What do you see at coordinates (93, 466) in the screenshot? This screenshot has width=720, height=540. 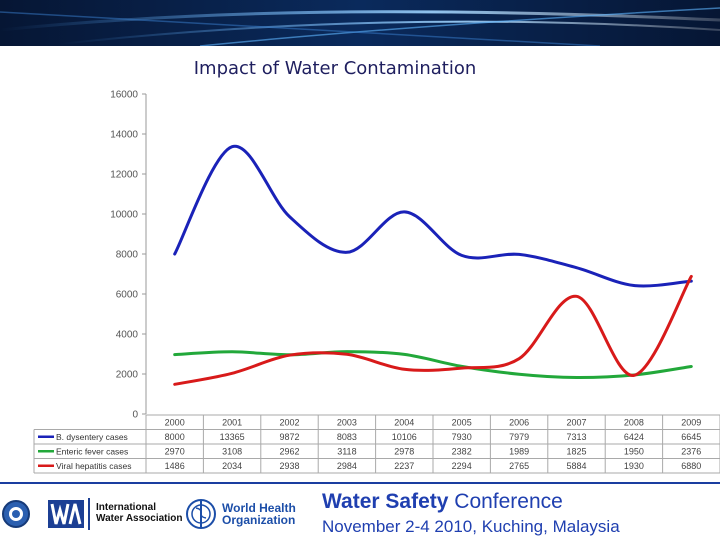 I see `legend-label: Viral hepatitis cases` at bounding box center [93, 466].